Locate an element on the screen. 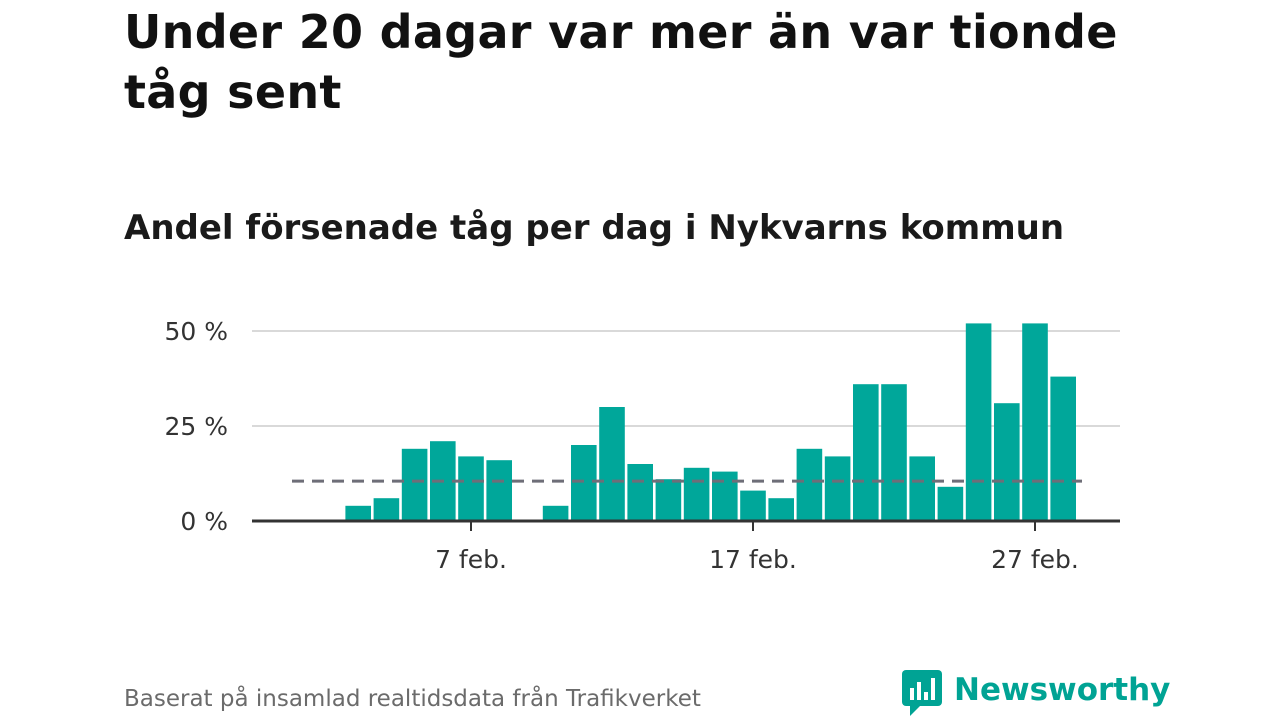 This screenshot has width=1280, height=720. x-tick-label: 27 feb. is located at coordinates (1035, 559).